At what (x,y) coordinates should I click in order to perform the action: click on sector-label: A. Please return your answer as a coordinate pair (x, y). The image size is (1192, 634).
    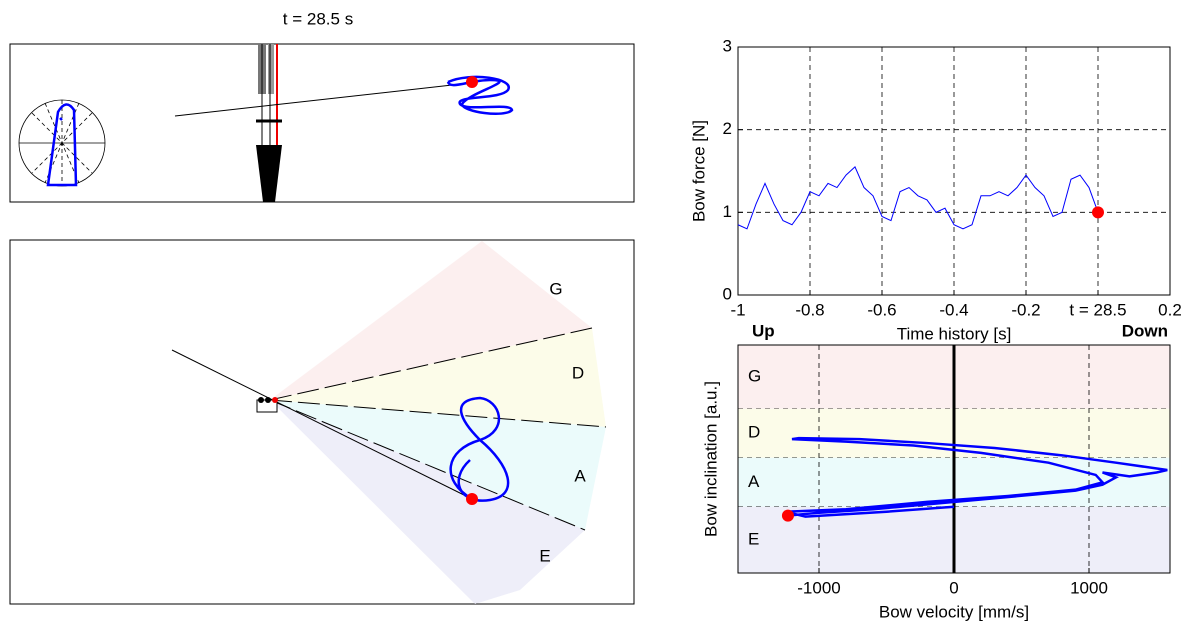
    Looking at the image, I should click on (580, 475).